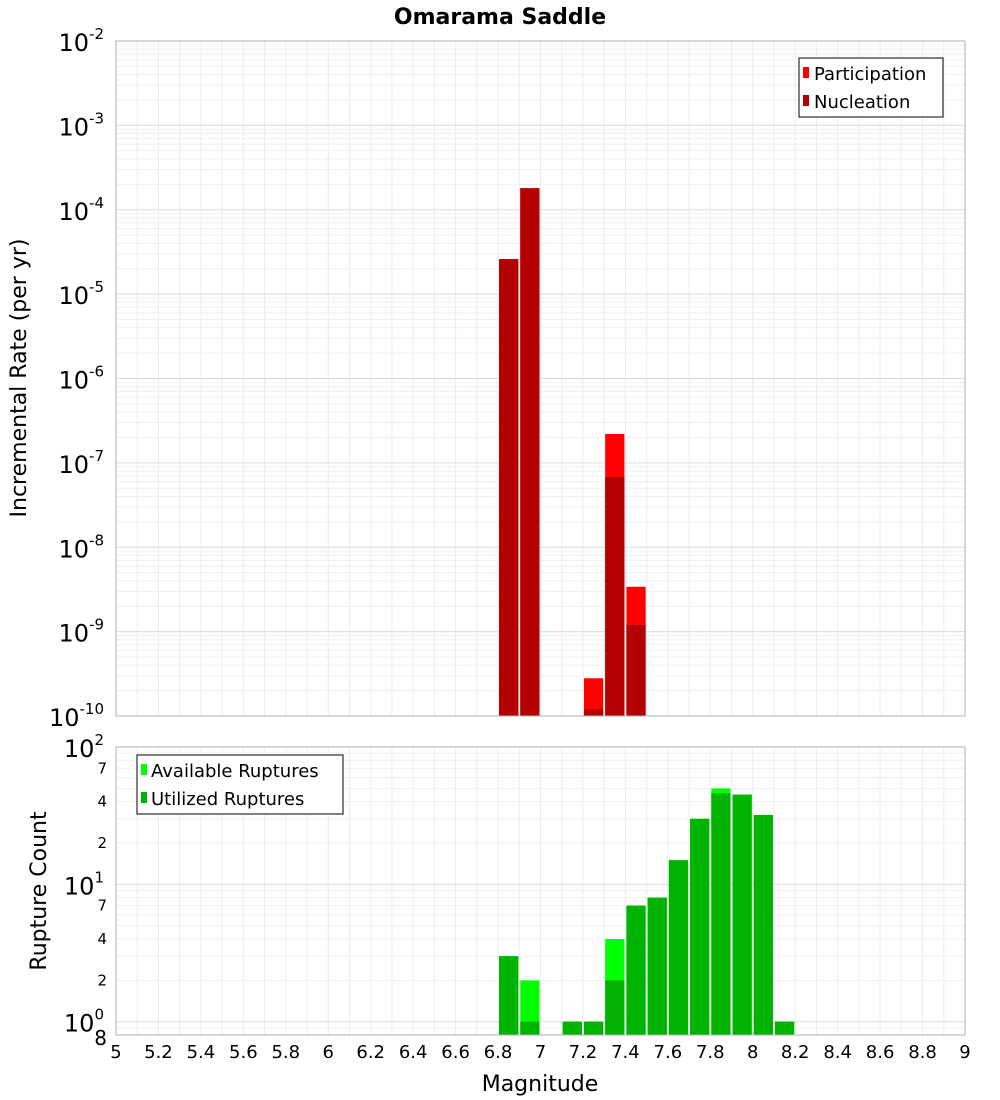 This screenshot has height=1100, width=1000. I want to click on x-axis-label: Magnitude, so click(540, 1084).